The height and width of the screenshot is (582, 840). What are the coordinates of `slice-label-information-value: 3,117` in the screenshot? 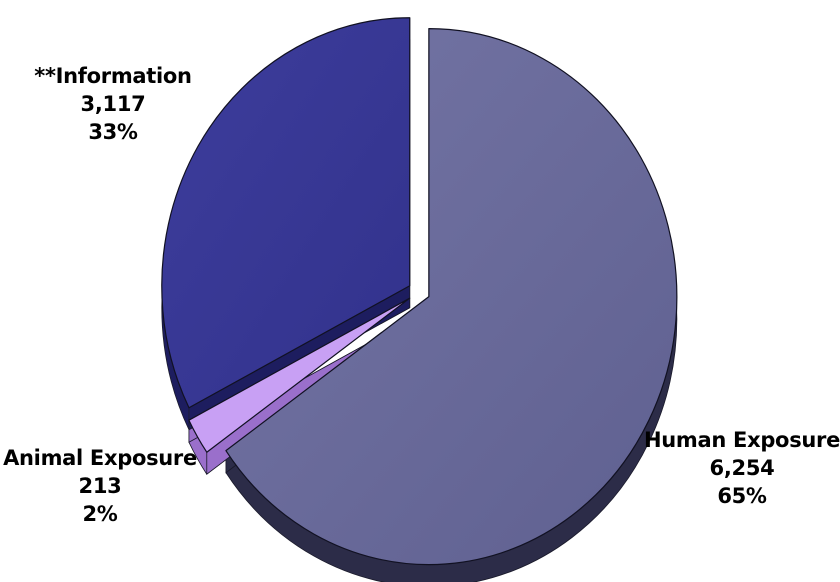 It's located at (113, 104).